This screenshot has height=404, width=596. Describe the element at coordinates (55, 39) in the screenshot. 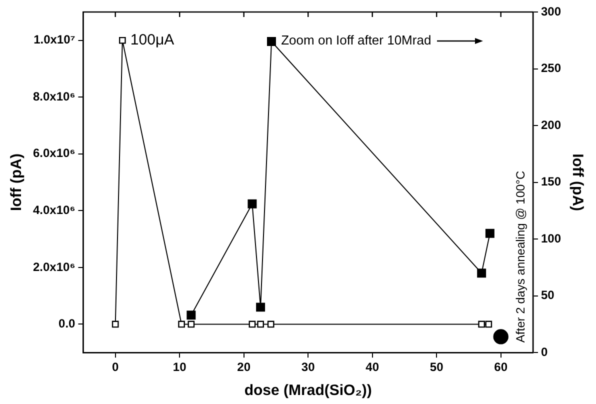

I see `y-tick-label: 1.0x10⁷` at that location.